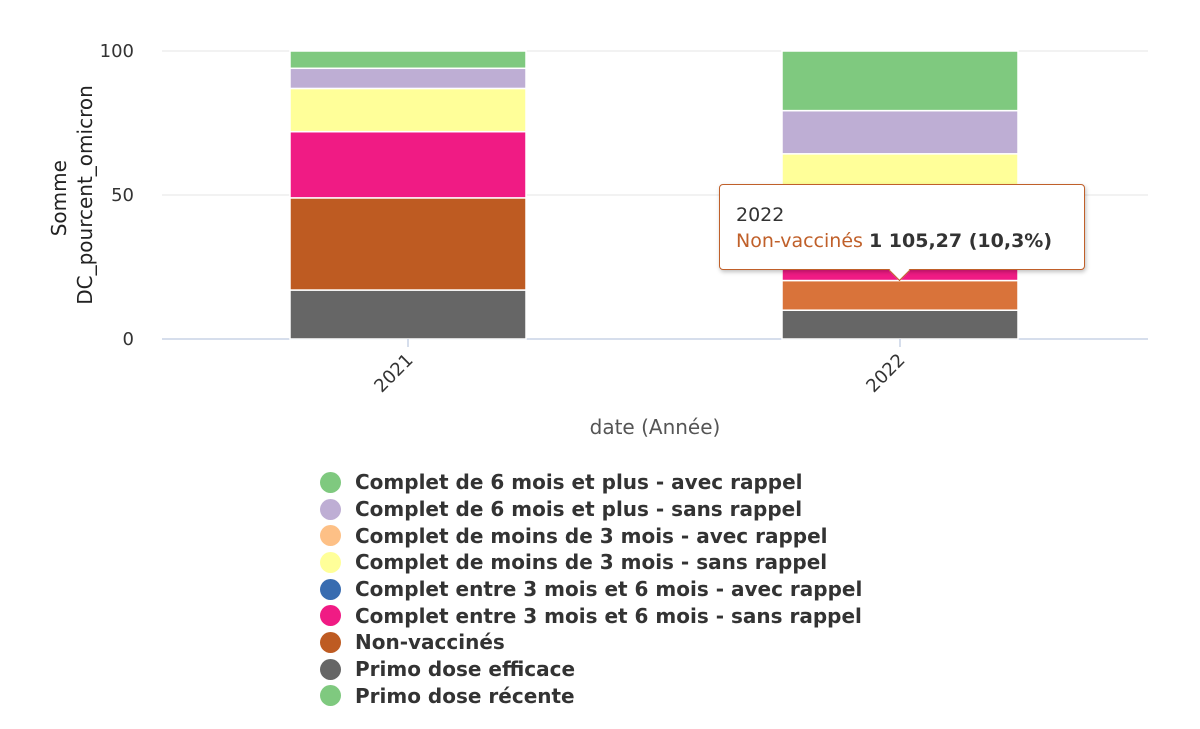  Describe the element at coordinates (591, 642) in the screenshot. I see `legend-item: Non-vaccinés` at that location.